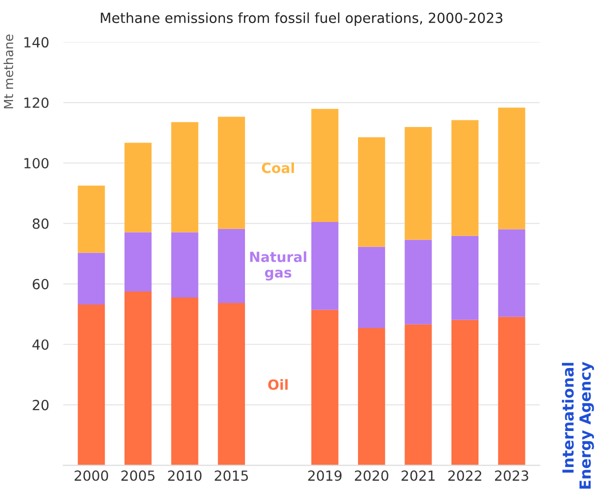 This screenshot has width=603, height=495. What do you see at coordinates (278, 168) in the screenshot?
I see `series-label: Coal` at bounding box center [278, 168].